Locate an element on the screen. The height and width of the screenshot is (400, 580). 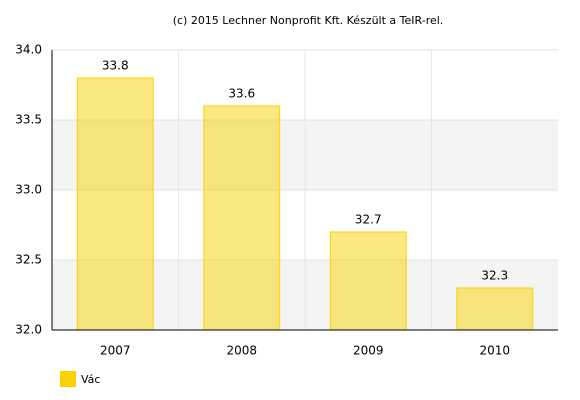
x-tick-label: 2009 is located at coordinates (368, 351).